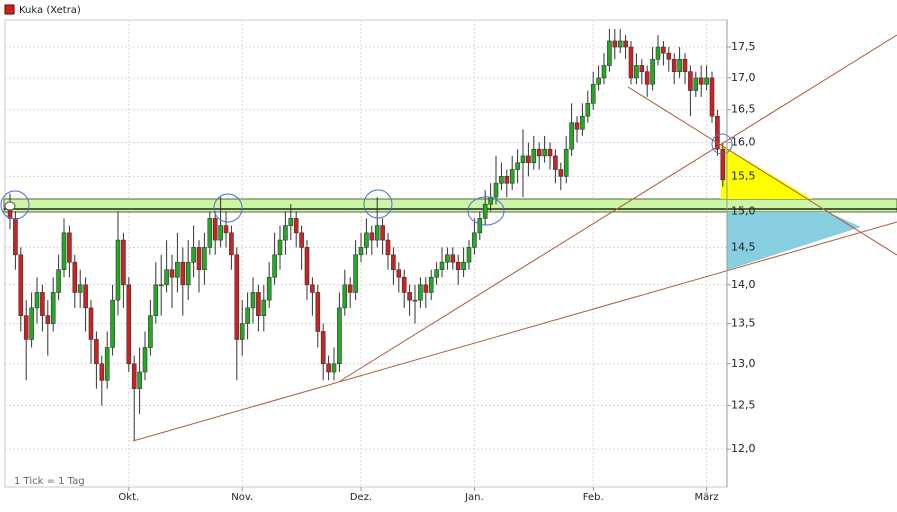 The image size is (897, 512). Describe the element at coordinates (794, 241) in the screenshot. I see `blue-zone` at that location.